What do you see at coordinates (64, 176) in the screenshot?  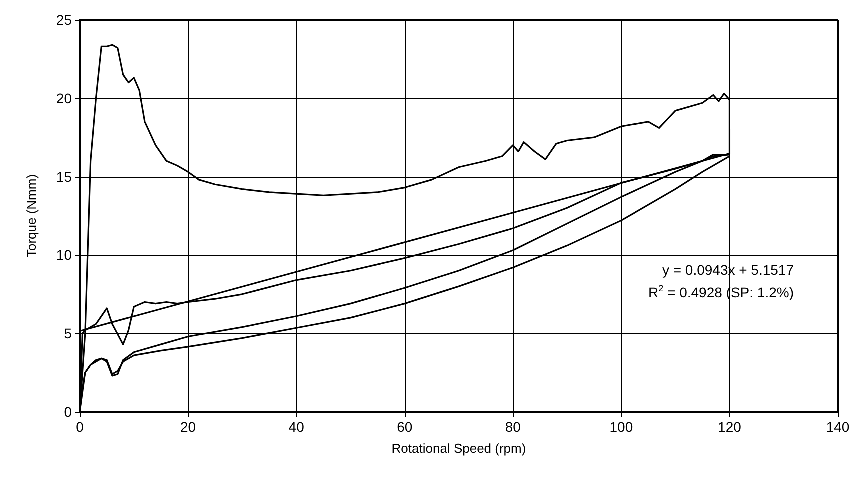 I see `y-tick-label: 15` at bounding box center [64, 176].